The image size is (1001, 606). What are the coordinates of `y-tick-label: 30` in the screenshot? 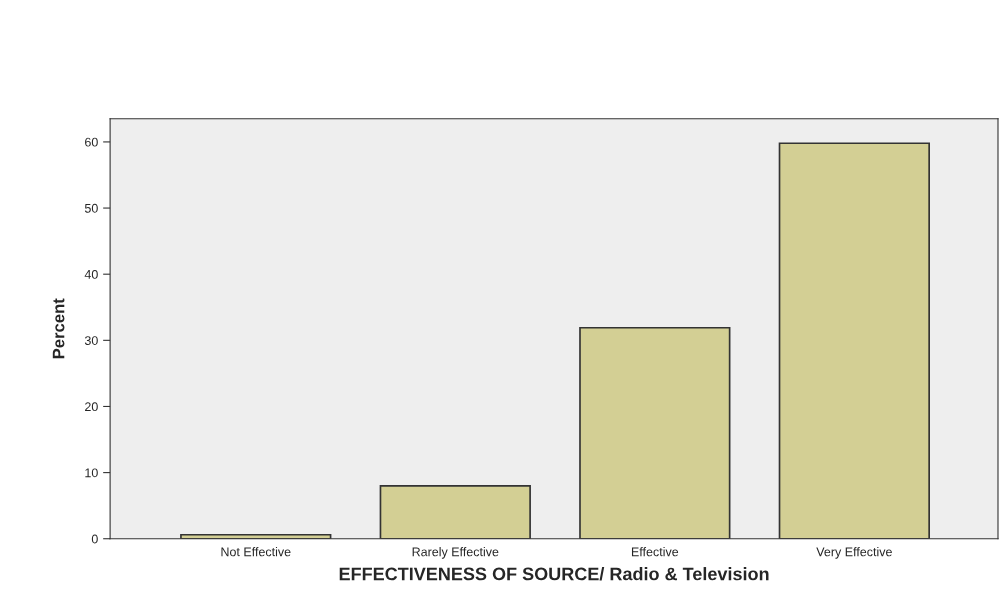 It's located at (91, 340).